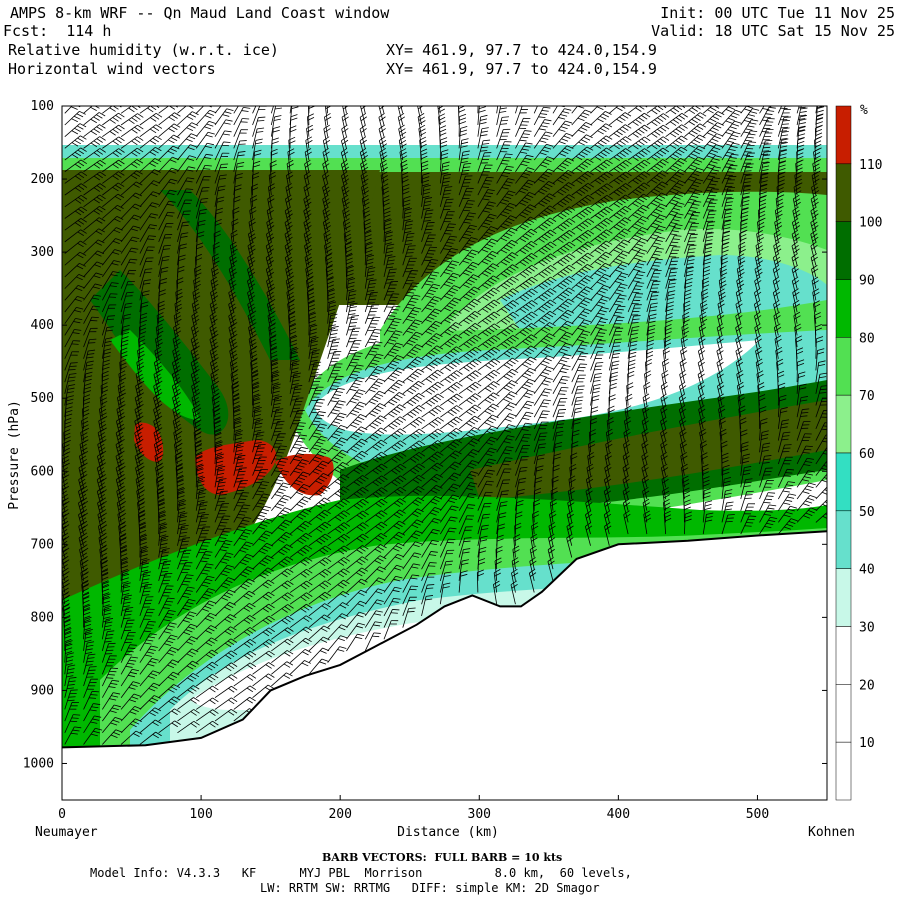  What do you see at coordinates (867, 685) in the screenshot?
I see `colorbar-level-label: 20` at bounding box center [867, 685].